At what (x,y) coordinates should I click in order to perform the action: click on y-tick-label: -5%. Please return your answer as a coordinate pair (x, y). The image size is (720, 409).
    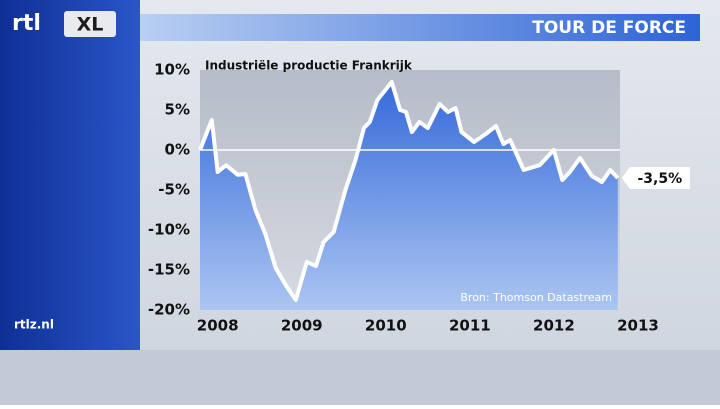
    Looking at the image, I should click on (174, 190).